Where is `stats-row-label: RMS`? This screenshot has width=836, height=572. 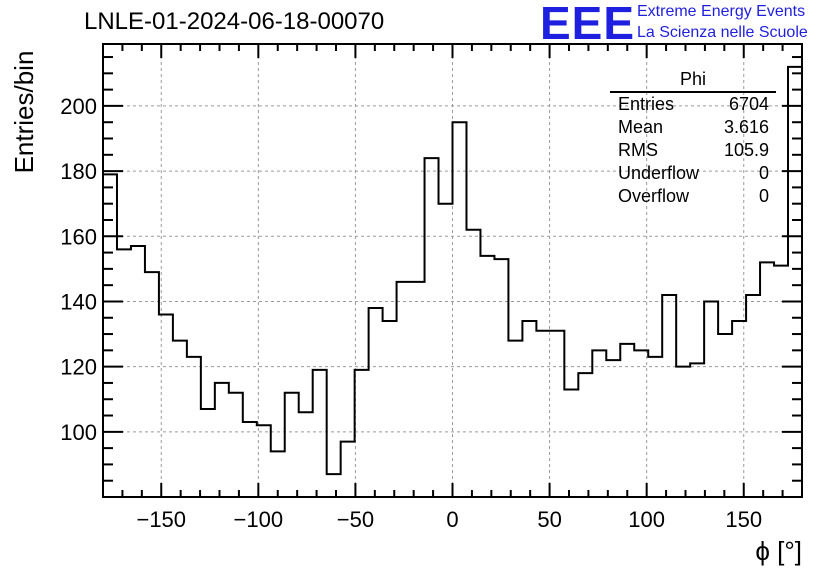 stats-row-label: RMS is located at coordinates (638, 150).